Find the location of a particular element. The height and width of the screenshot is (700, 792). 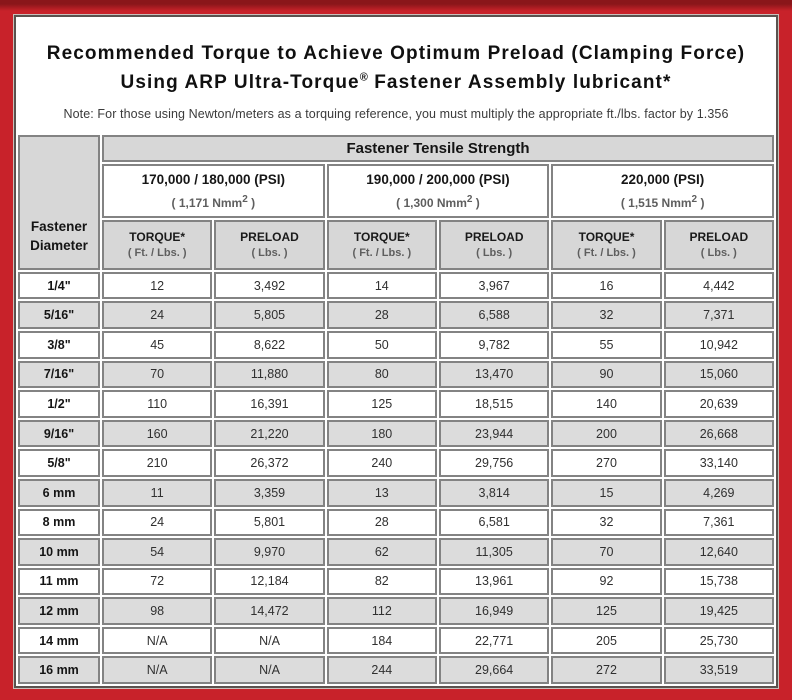

torque-value-cell: 210 is located at coordinates (157, 463).